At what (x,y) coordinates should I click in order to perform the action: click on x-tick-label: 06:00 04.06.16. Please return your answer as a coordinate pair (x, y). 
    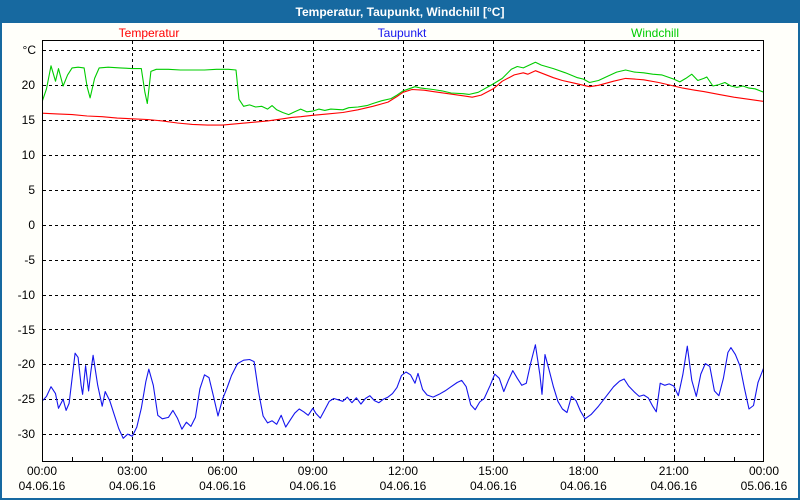
    Looking at the image, I should click on (222, 479).